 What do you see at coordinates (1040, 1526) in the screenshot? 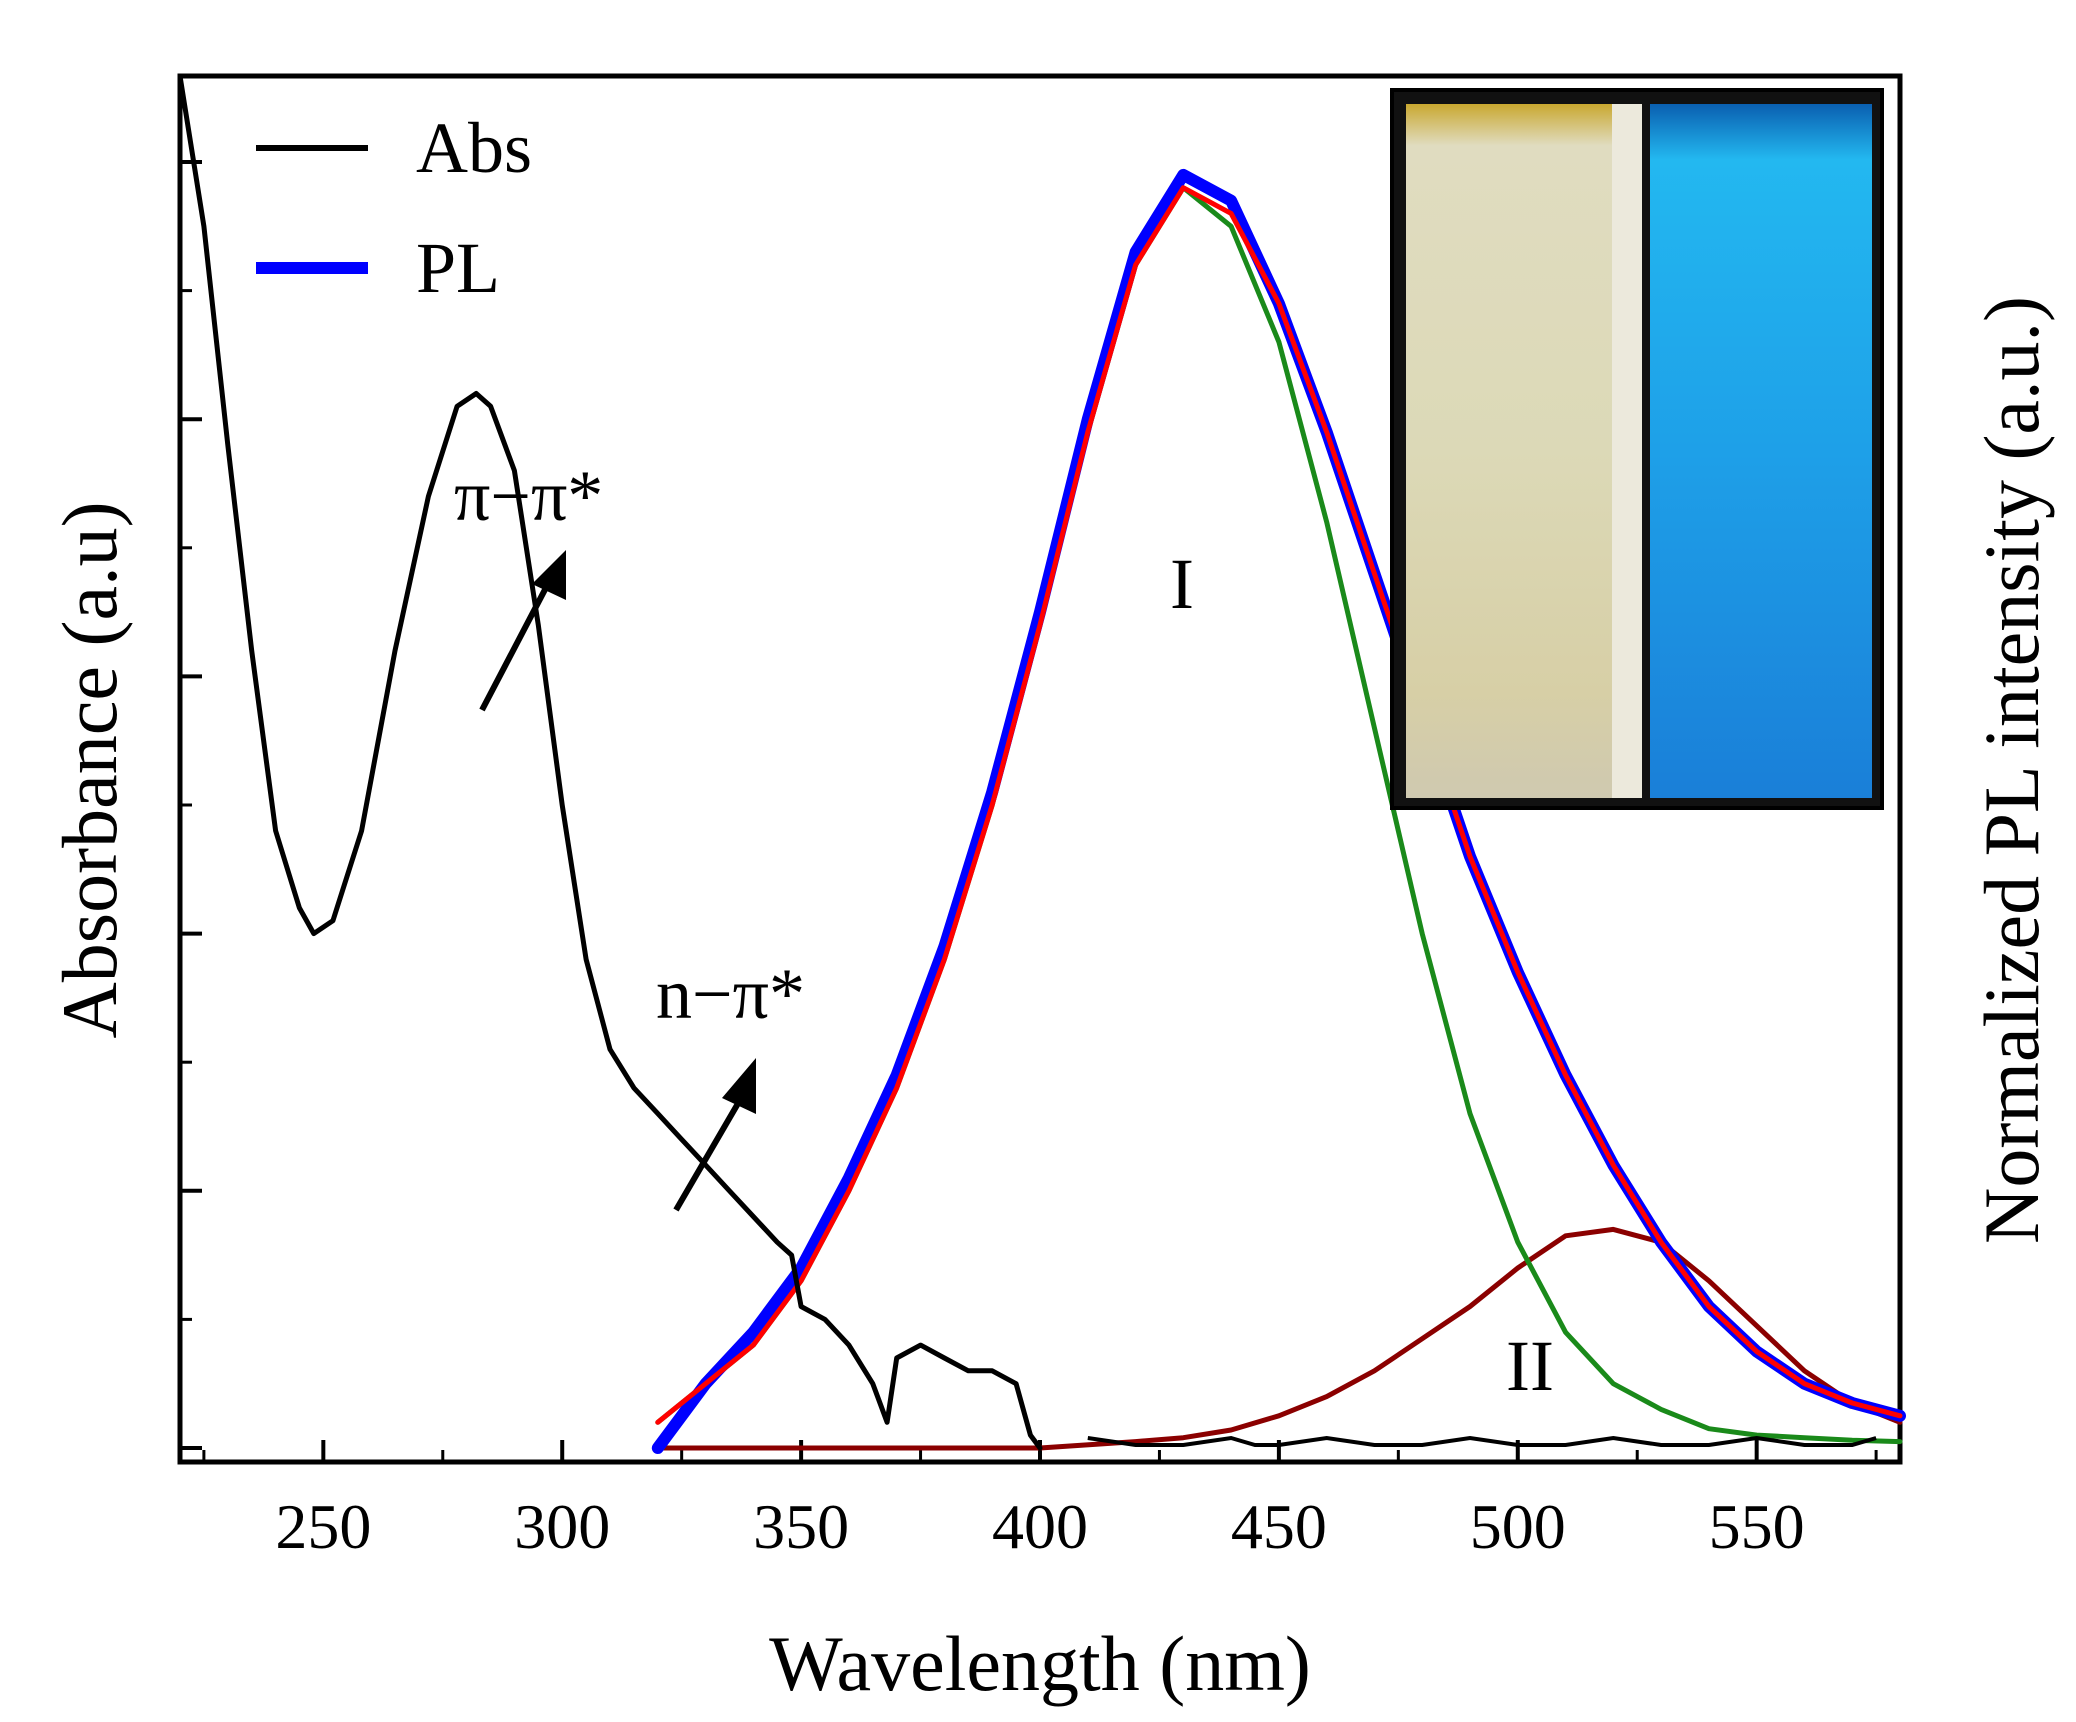
I see `x-tick-label-400: 400` at bounding box center [1040, 1526].